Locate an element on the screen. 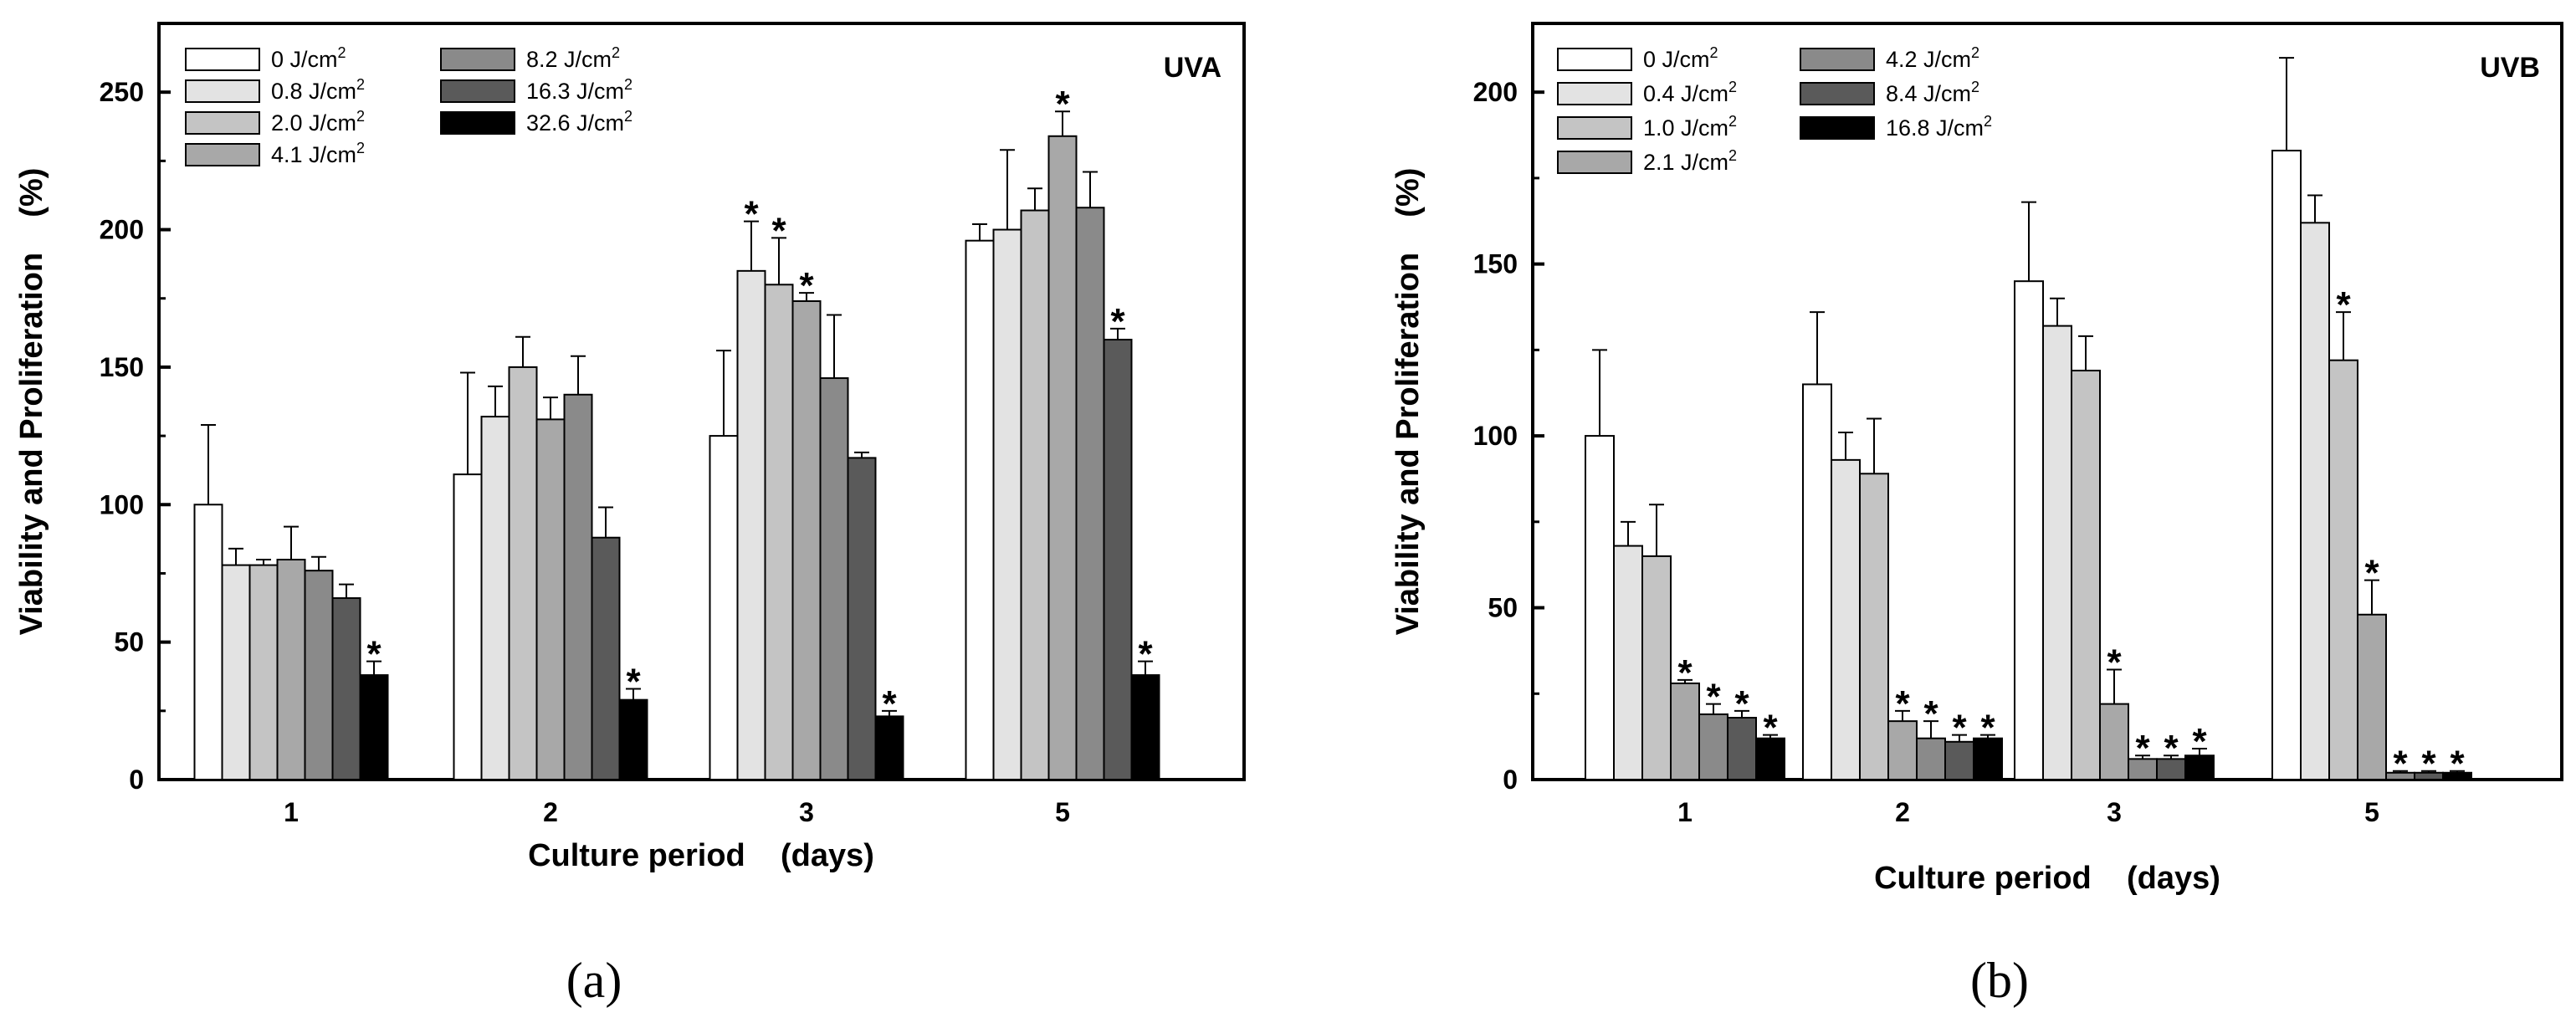 This screenshot has height=1023, width=2576. chart-b-y-label: Viability and Proliferation (%) is located at coordinates (1408, 402).